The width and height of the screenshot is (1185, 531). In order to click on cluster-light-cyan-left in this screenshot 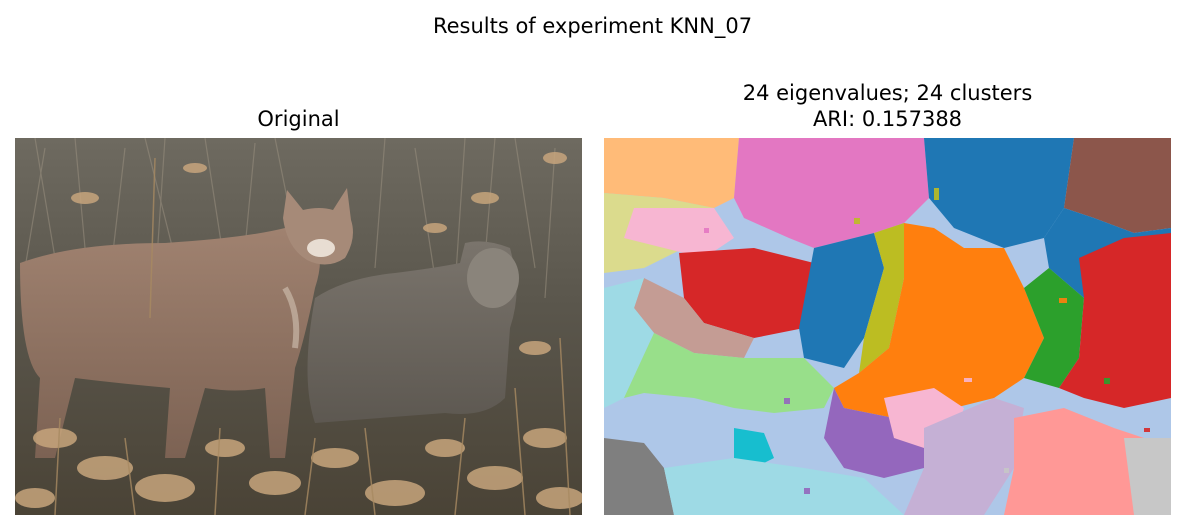, I will do `click(629, 343)`.